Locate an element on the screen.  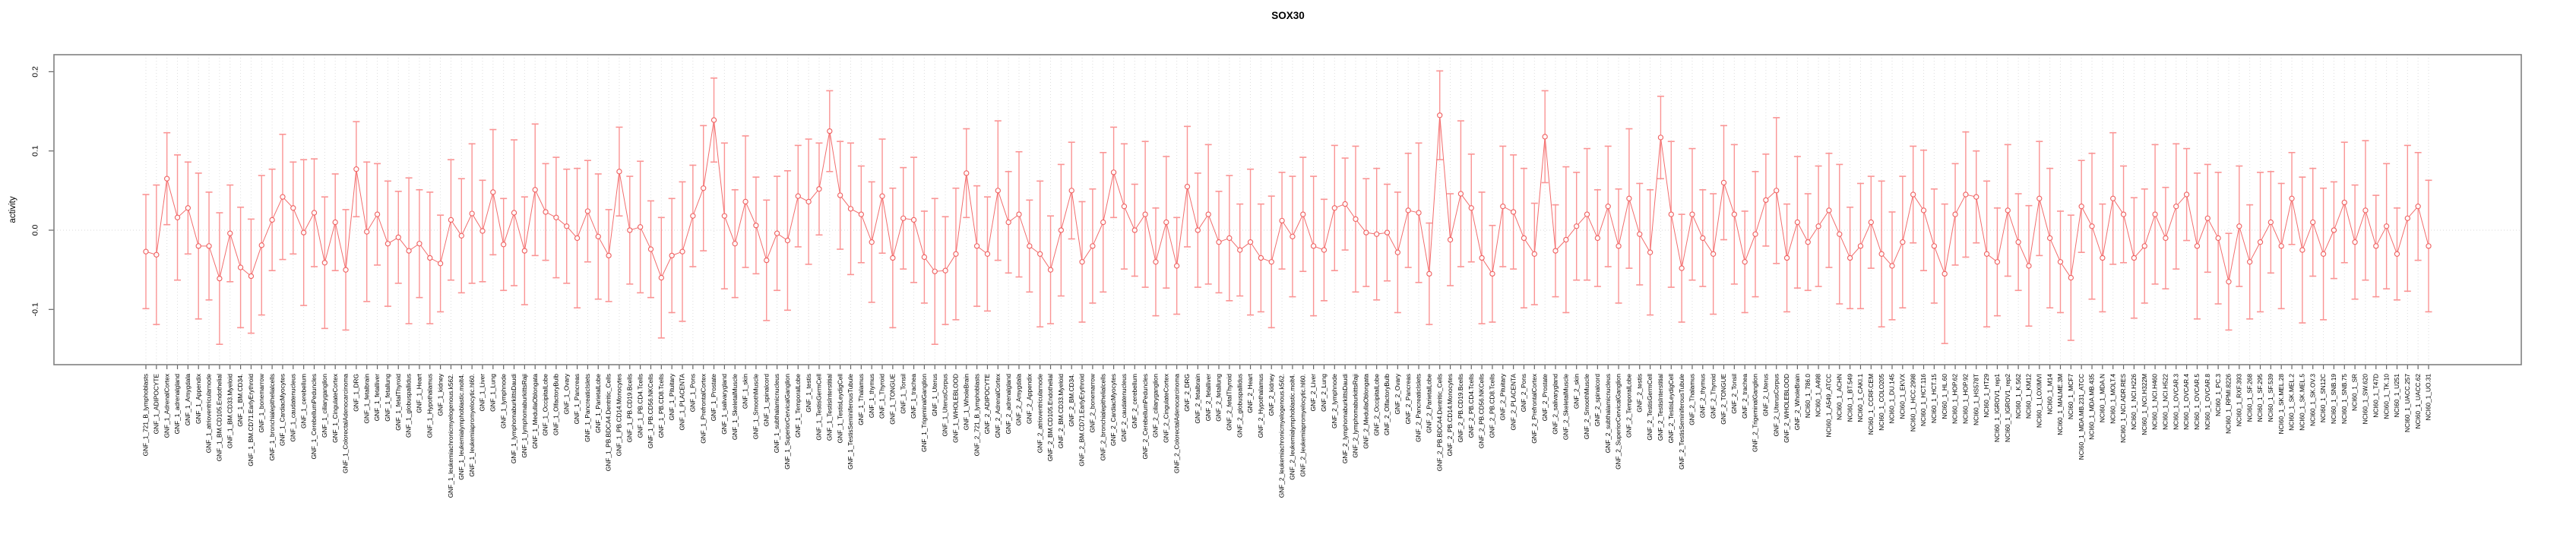
x-tick-label: GNF_2_Appendix is located at coordinates (1029, 398).